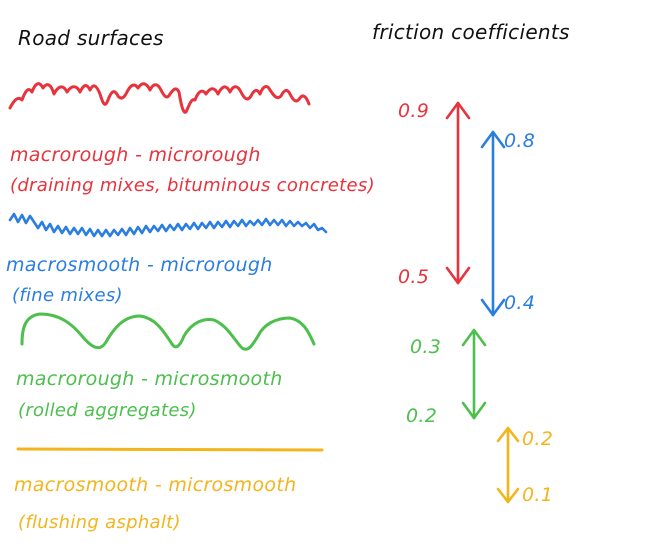  Describe the element at coordinates (474, 374) in the screenshot. I see `green-range-arrow` at that location.